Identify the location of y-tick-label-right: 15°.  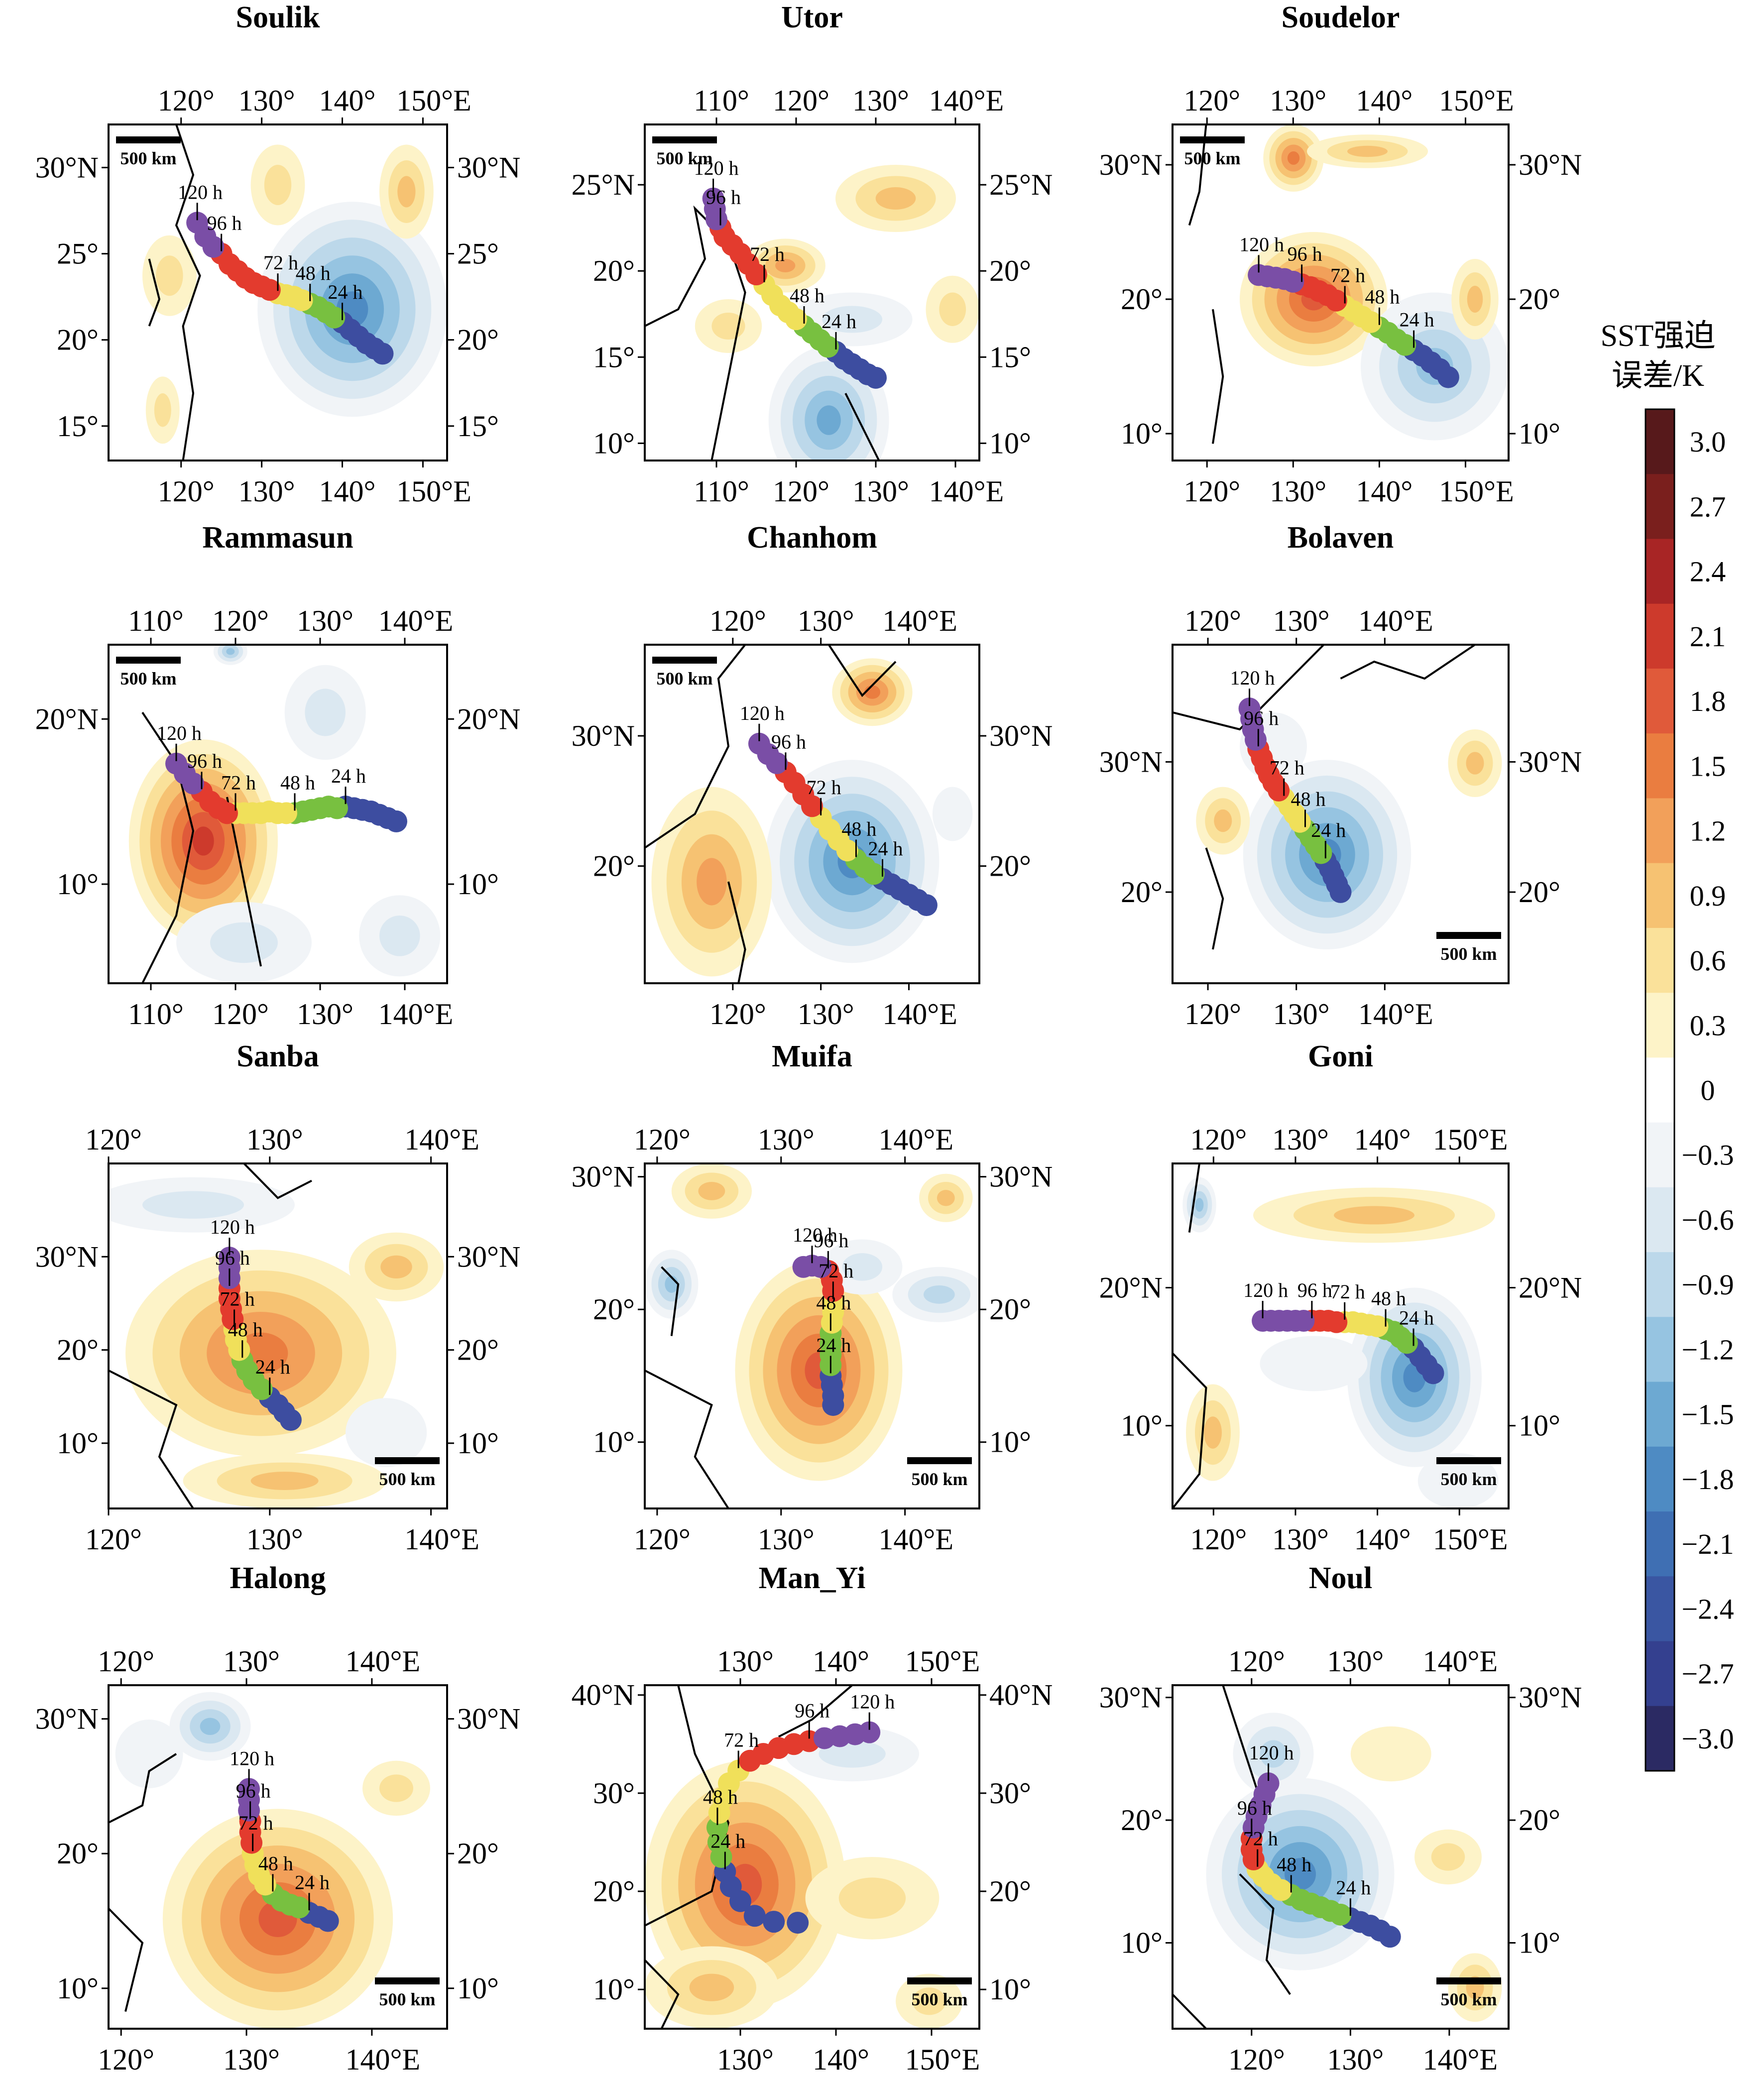
(478, 426).